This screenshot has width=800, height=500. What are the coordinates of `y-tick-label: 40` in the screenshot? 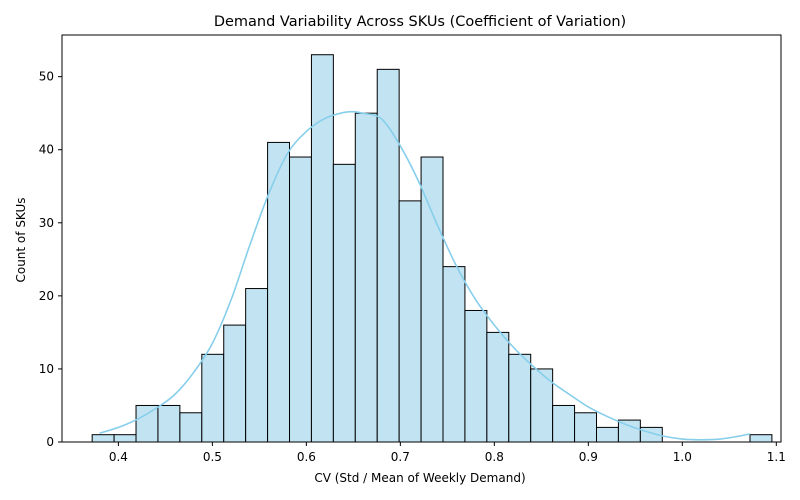 It's located at (46, 150).